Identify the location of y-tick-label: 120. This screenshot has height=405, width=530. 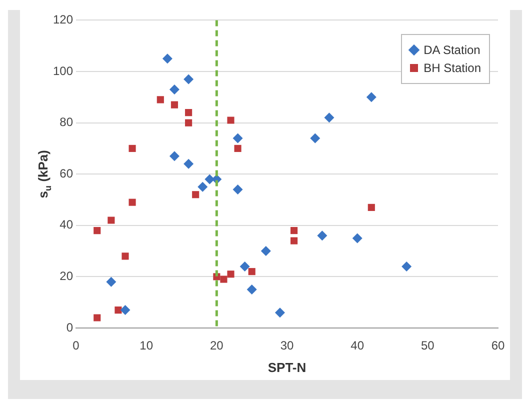
(63, 19).